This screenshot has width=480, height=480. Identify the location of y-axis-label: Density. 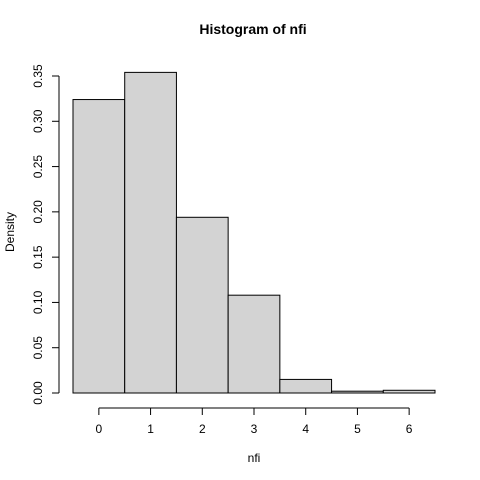
(10, 232).